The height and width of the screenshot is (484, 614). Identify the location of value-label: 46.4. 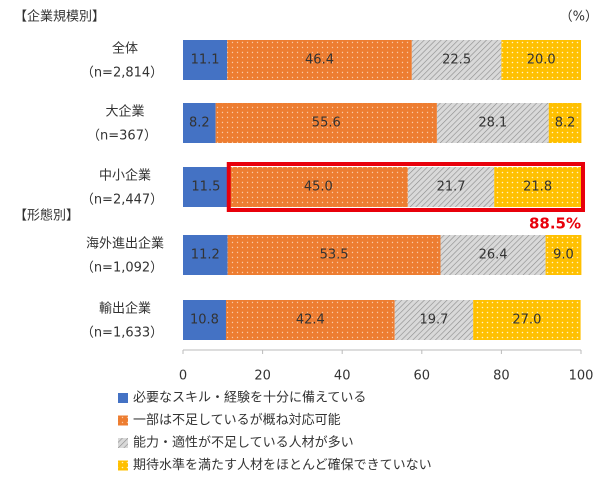
(319, 60).